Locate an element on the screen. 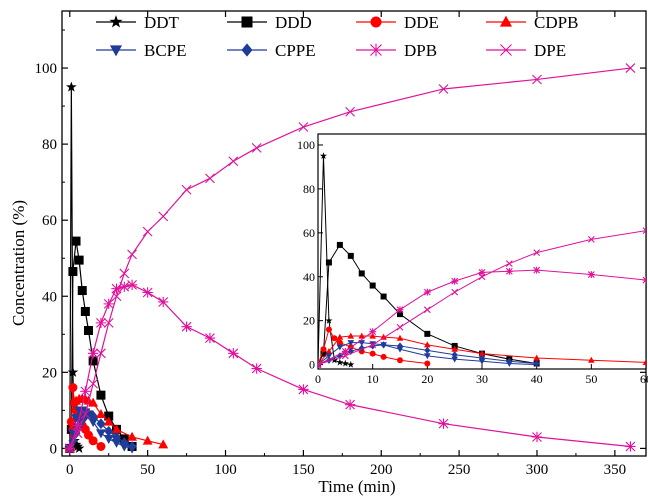  inset-series-cdpb is located at coordinates (482, 350).